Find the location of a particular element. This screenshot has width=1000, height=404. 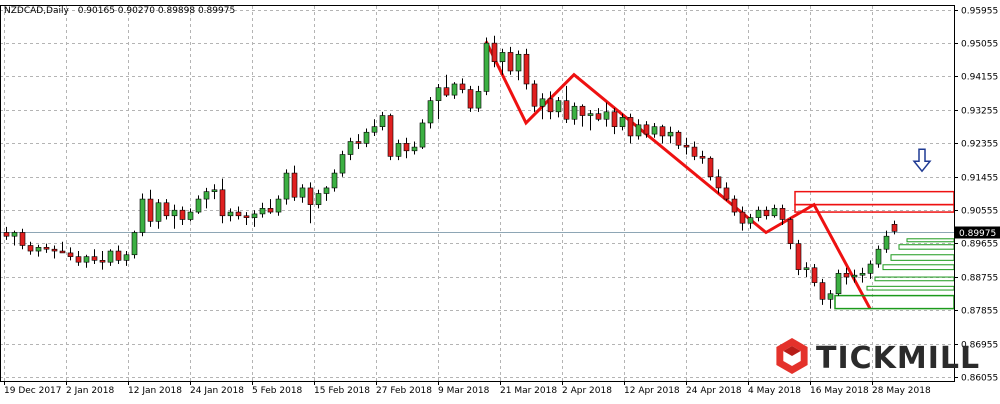

y-tick-label: 0.92355 is located at coordinates (979, 145).